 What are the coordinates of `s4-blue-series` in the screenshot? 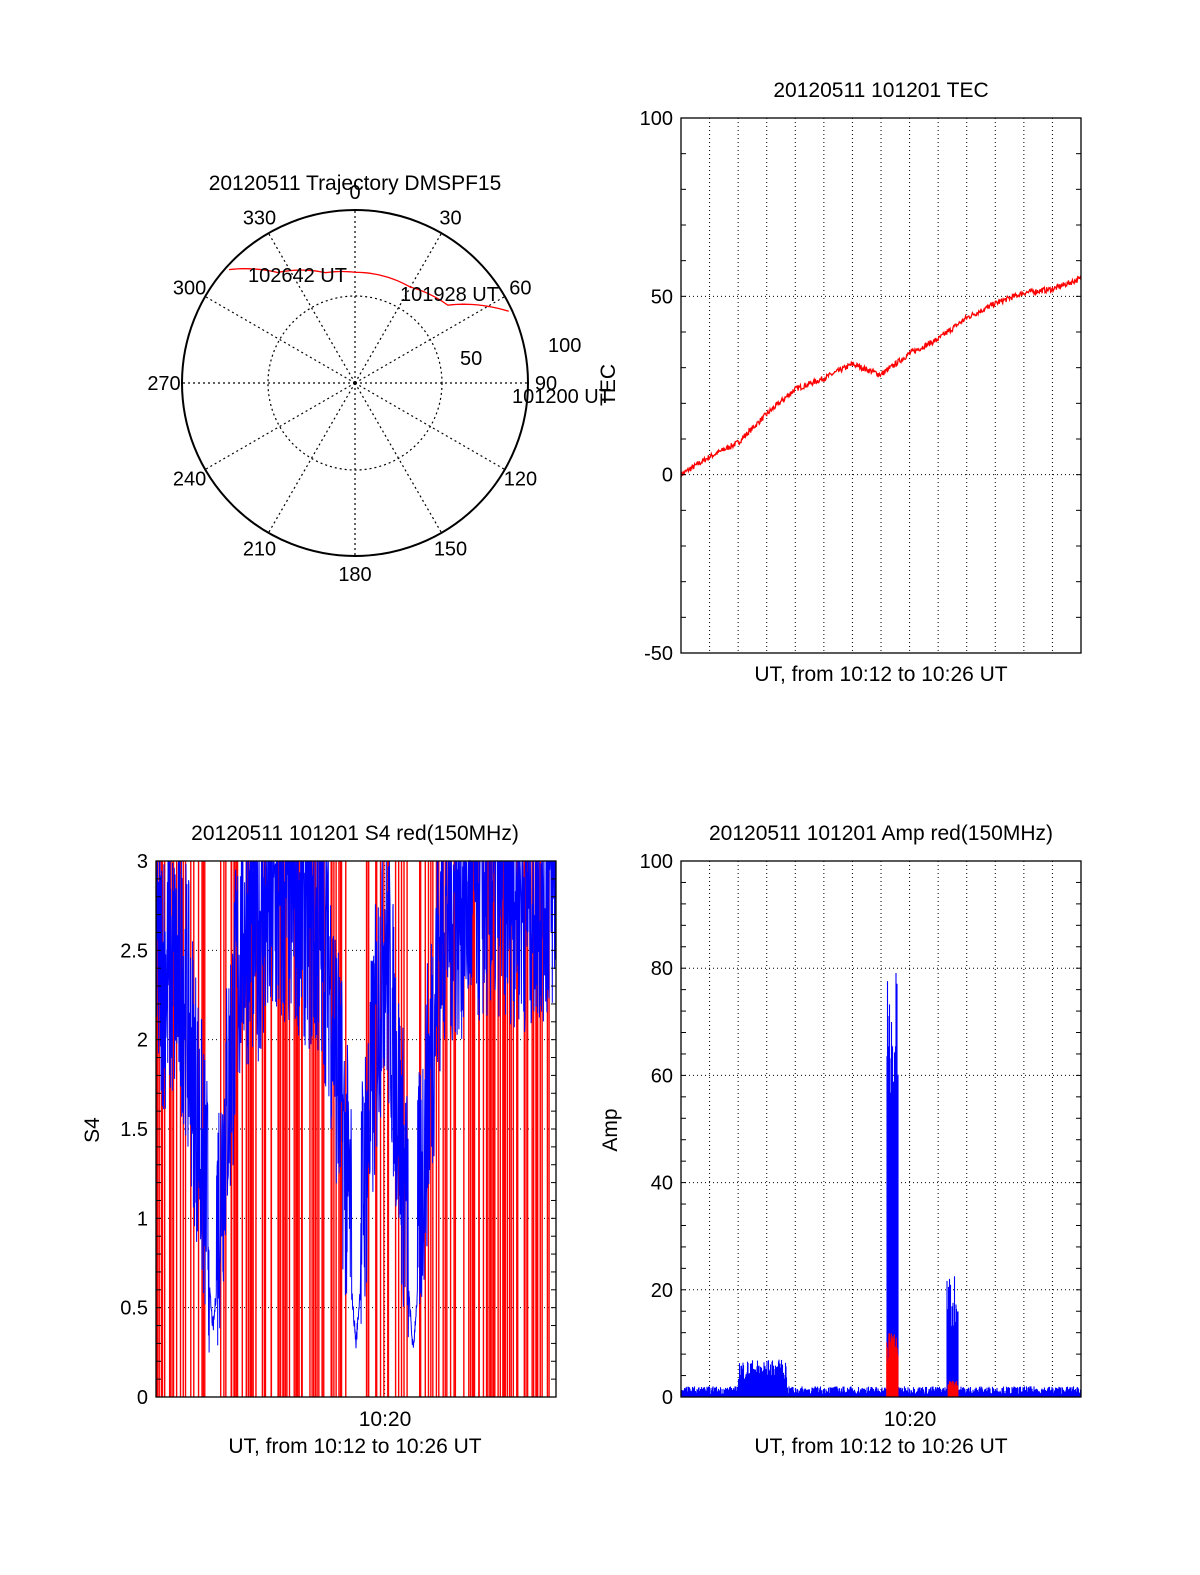 It's located at (355, 1106).